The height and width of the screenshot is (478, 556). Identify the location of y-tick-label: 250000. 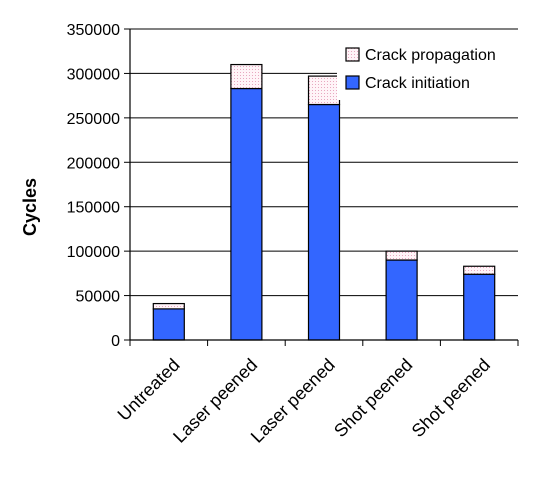
(93, 119).